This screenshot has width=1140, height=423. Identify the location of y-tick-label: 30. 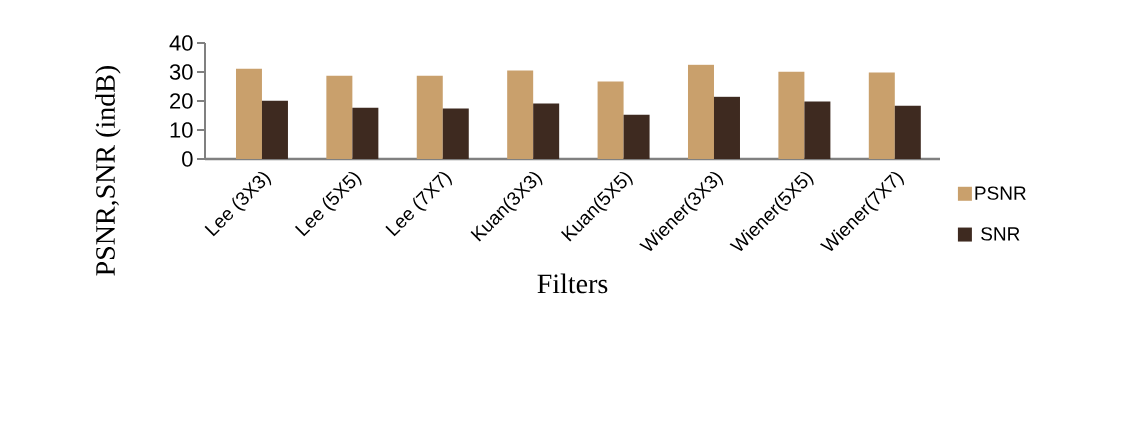
(181, 72).